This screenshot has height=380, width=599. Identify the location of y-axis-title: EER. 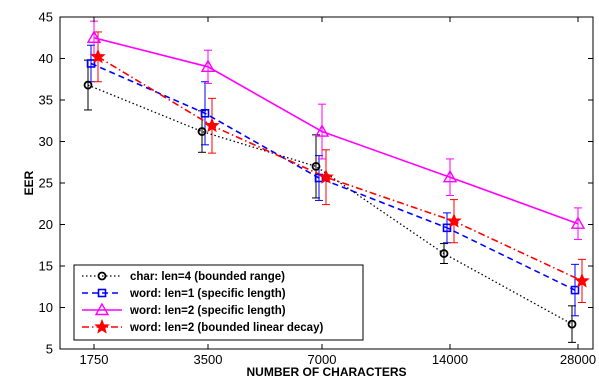
(29, 182).